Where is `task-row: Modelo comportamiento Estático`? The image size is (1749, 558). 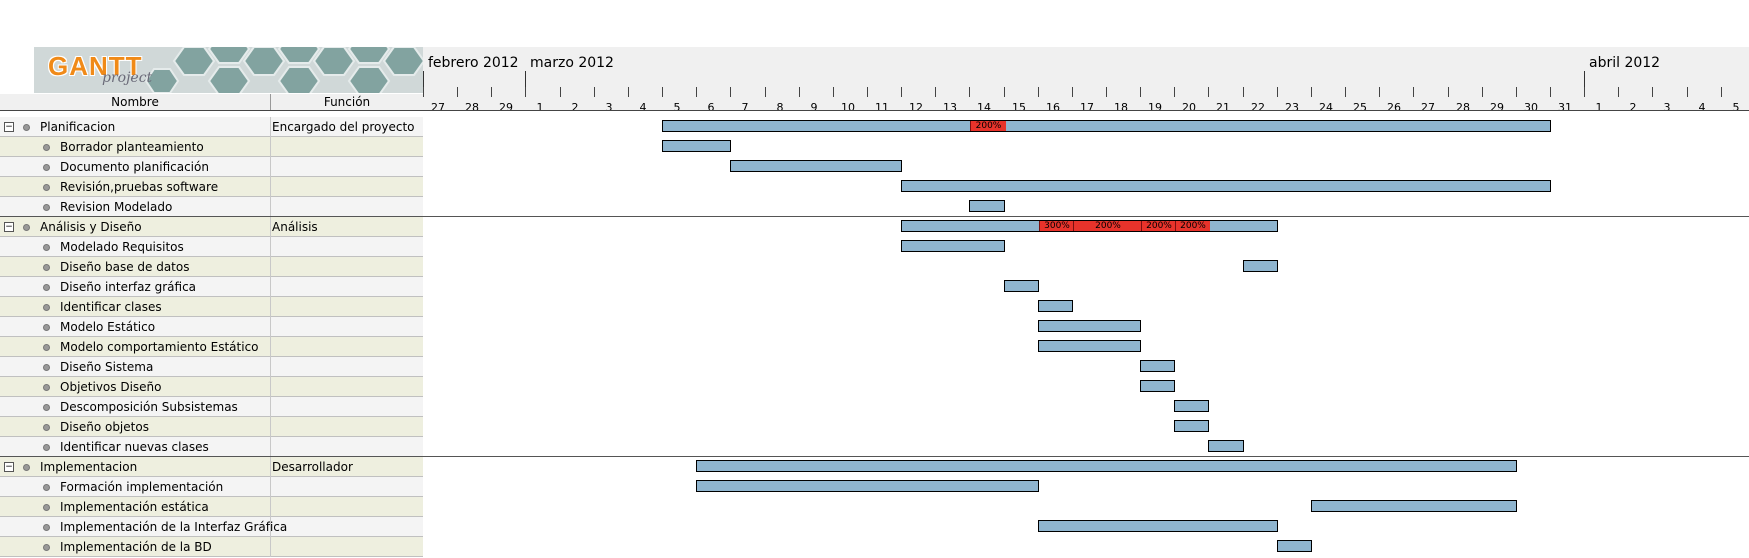
task-row: Modelo comportamiento Estático is located at coordinates (211, 347).